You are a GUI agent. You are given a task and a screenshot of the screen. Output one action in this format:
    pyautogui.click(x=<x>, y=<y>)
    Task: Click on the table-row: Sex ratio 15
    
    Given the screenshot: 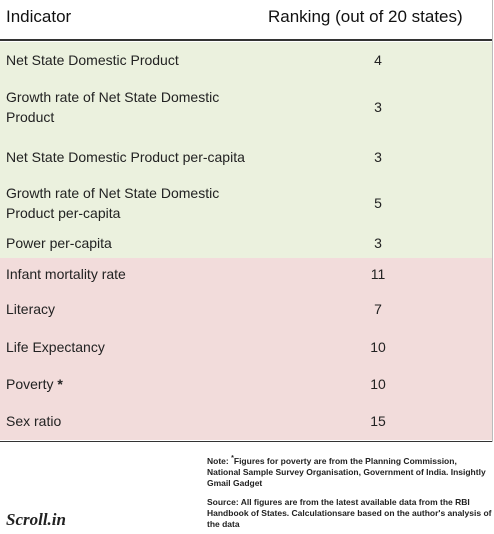 What is the action you would take?
    pyautogui.click(x=246, y=421)
    